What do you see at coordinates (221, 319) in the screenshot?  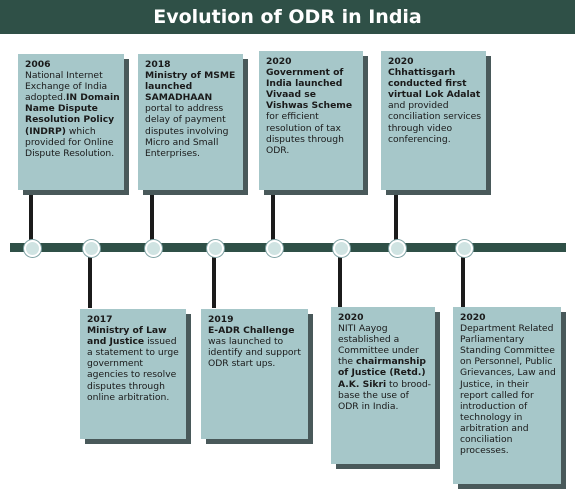 I see `event-year: 2019` at bounding box center [221, 319].